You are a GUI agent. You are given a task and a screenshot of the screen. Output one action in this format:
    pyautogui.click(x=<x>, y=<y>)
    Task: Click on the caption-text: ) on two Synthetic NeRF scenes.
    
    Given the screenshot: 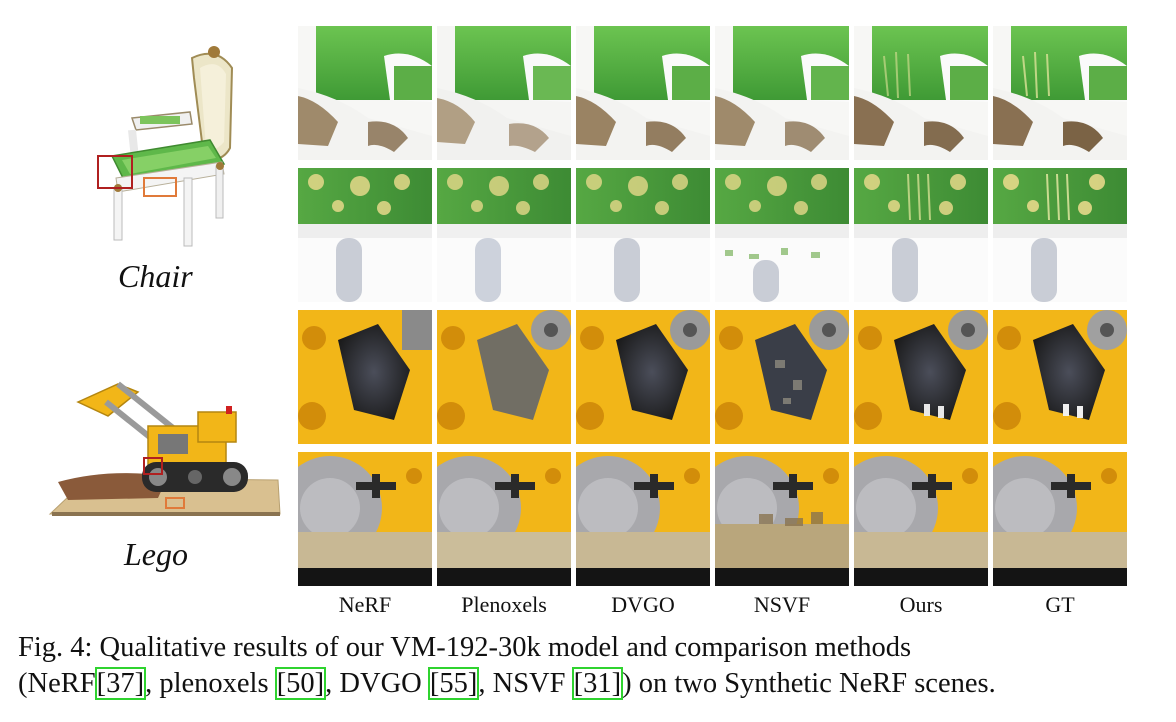 What is the action you would take?
    pyautogui.click(x=809, y=683)
    